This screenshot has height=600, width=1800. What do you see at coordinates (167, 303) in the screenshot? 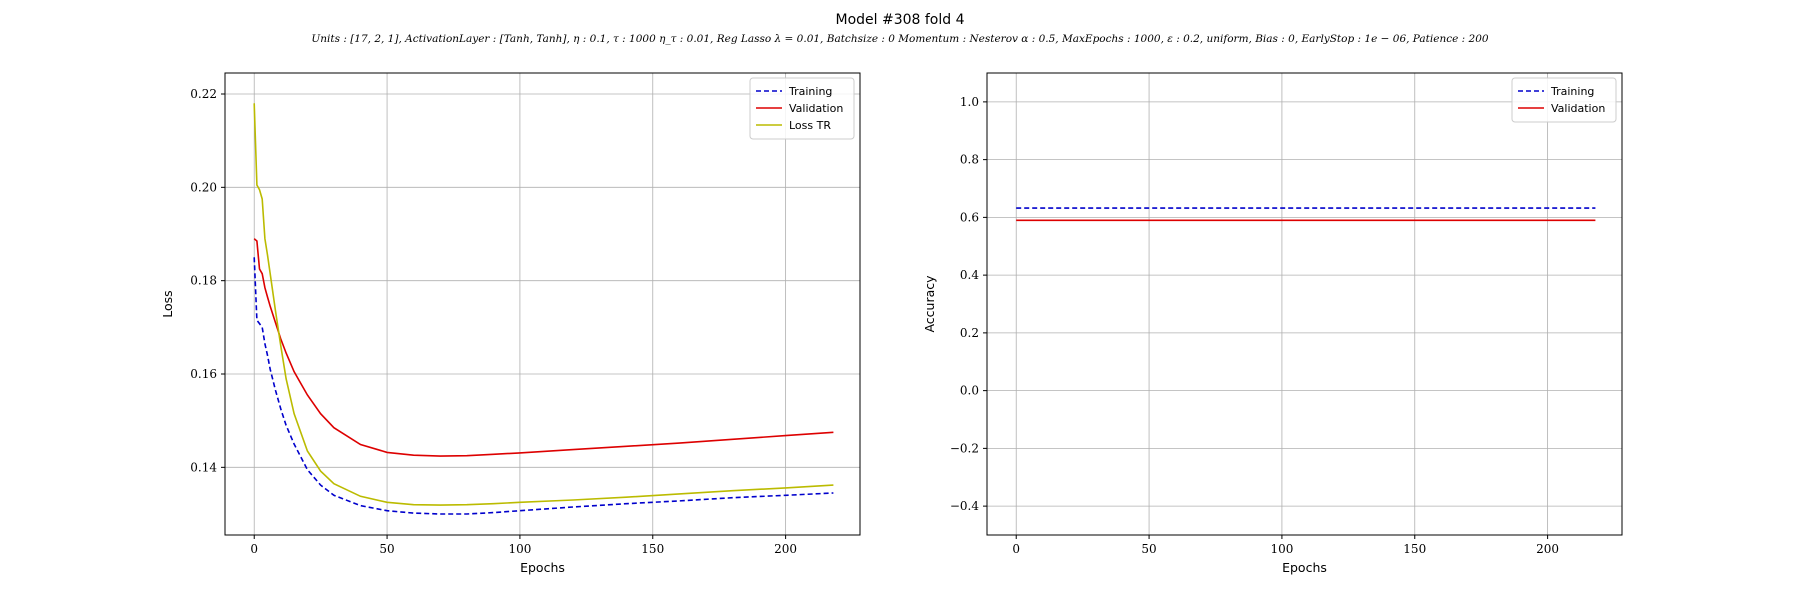
I see `y-axis-label: Loss` at bounding box center [167, 303].